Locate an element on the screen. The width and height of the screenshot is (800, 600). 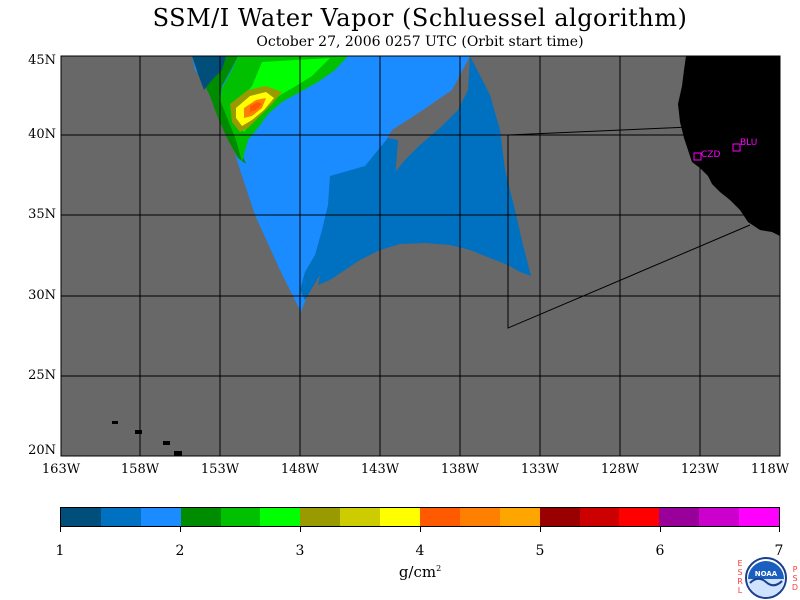
station-blu: BLU is located at coordinates (744, 145).